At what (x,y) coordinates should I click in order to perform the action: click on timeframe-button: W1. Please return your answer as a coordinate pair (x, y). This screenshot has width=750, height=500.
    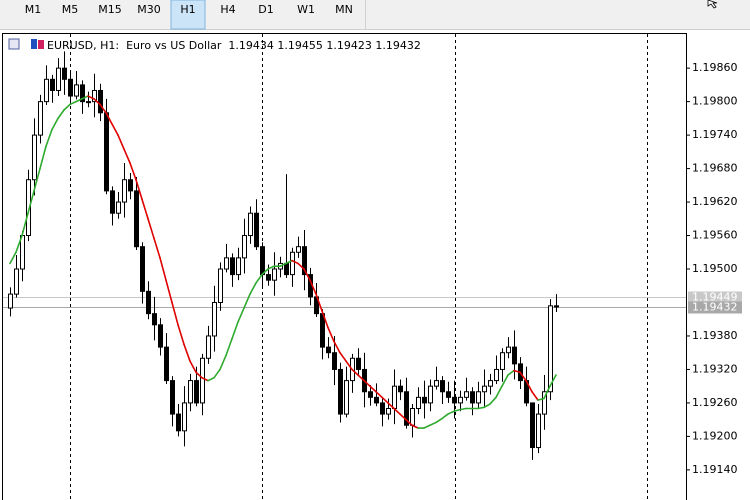
    Looking at the image, I should click on (306, 9).